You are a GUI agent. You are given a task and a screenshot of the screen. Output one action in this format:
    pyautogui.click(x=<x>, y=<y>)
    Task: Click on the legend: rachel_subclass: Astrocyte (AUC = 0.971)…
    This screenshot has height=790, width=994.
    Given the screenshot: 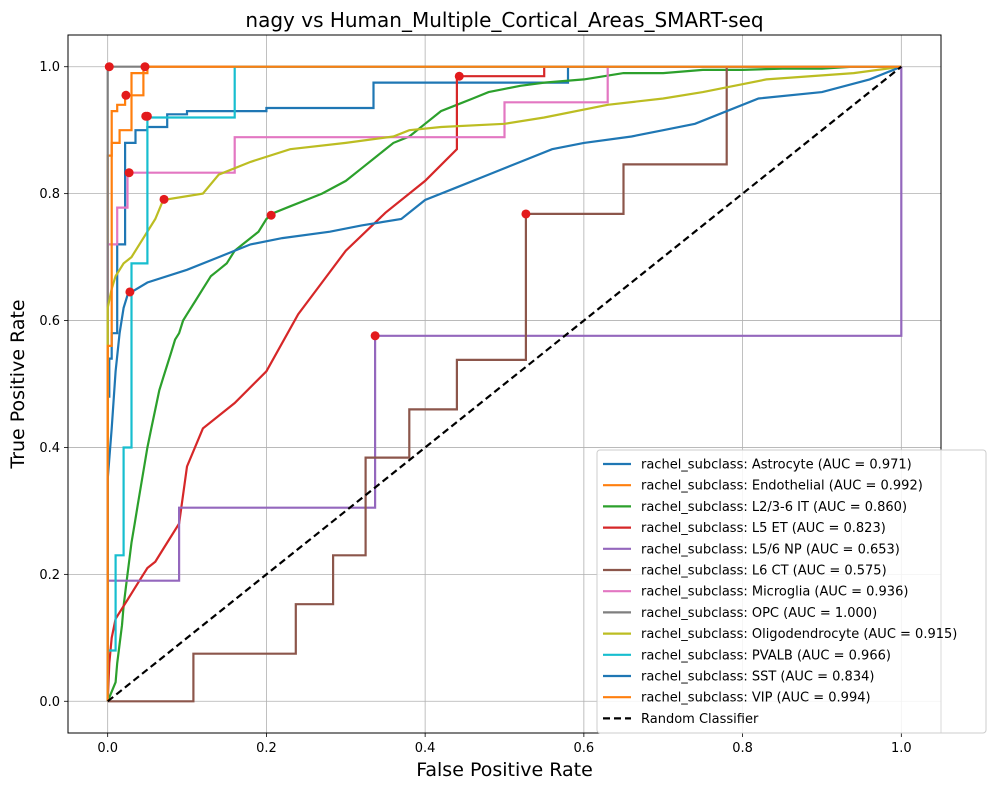 What is the action you would take?
    pyautogui.click(x=791, y=591)
    